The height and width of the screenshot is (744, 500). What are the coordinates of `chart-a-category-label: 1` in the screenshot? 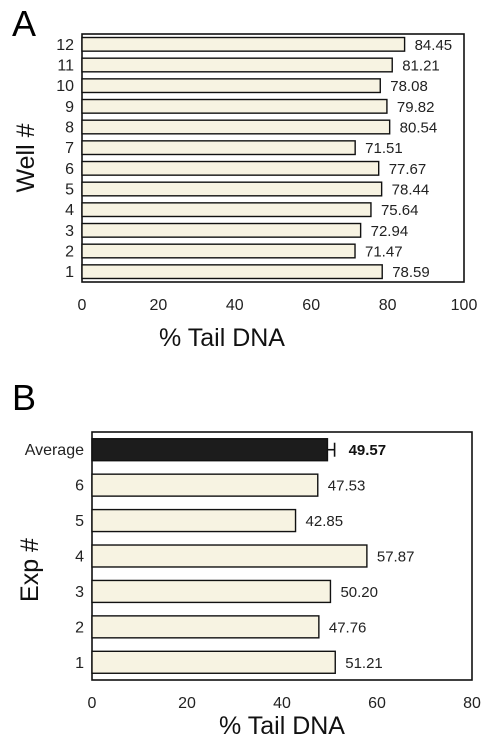 It's located at (69, 272).